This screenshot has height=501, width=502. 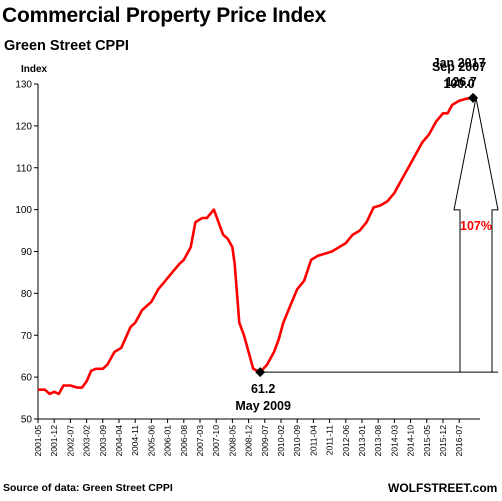 What do you see at coordinates (164, 15) in the screenshot?
I see `chart-title: Commercial Property Price Index` at bounding box center [164, 15].